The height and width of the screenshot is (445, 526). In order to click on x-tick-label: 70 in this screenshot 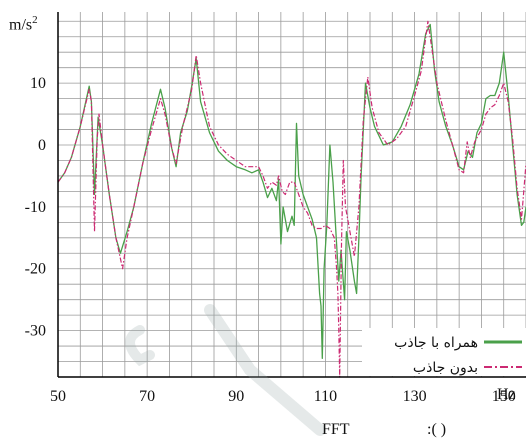, I will do `click(147, 396)`.